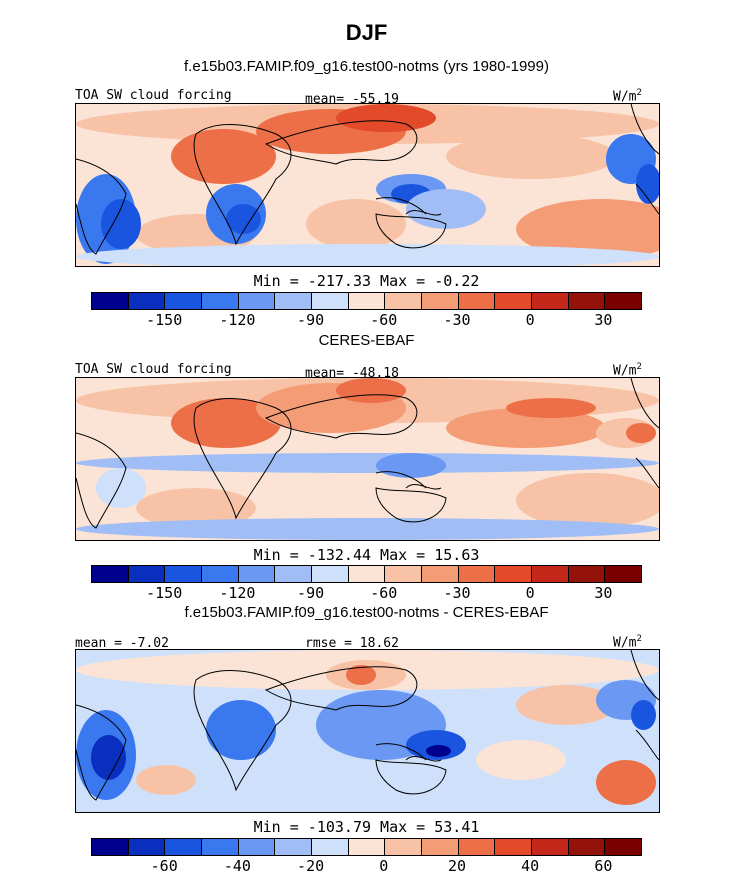 This screenshot has width=733, height=877. Describe the element at coordinates (366, 593) in the screenshot. I see `panel-2-colorbar-ticks: -150 -120 -90 -60 -30 0 30` at that location.